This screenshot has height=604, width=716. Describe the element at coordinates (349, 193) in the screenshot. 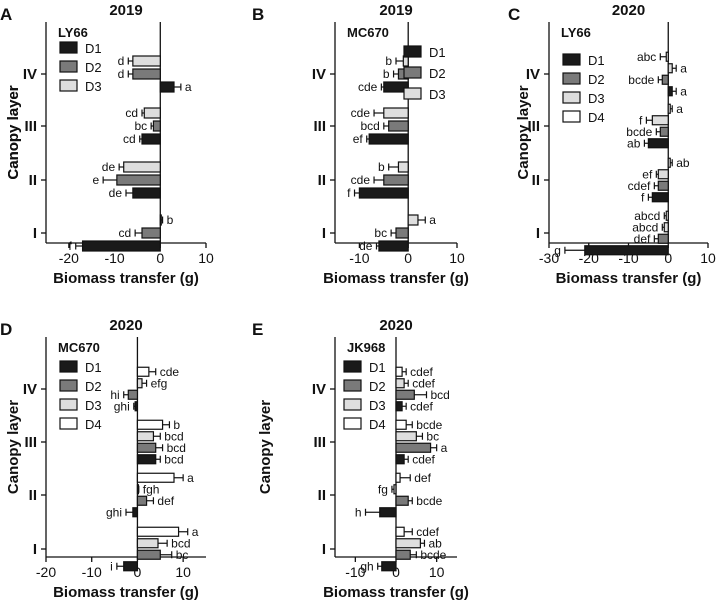

I see `significance-letter: f` at that location.